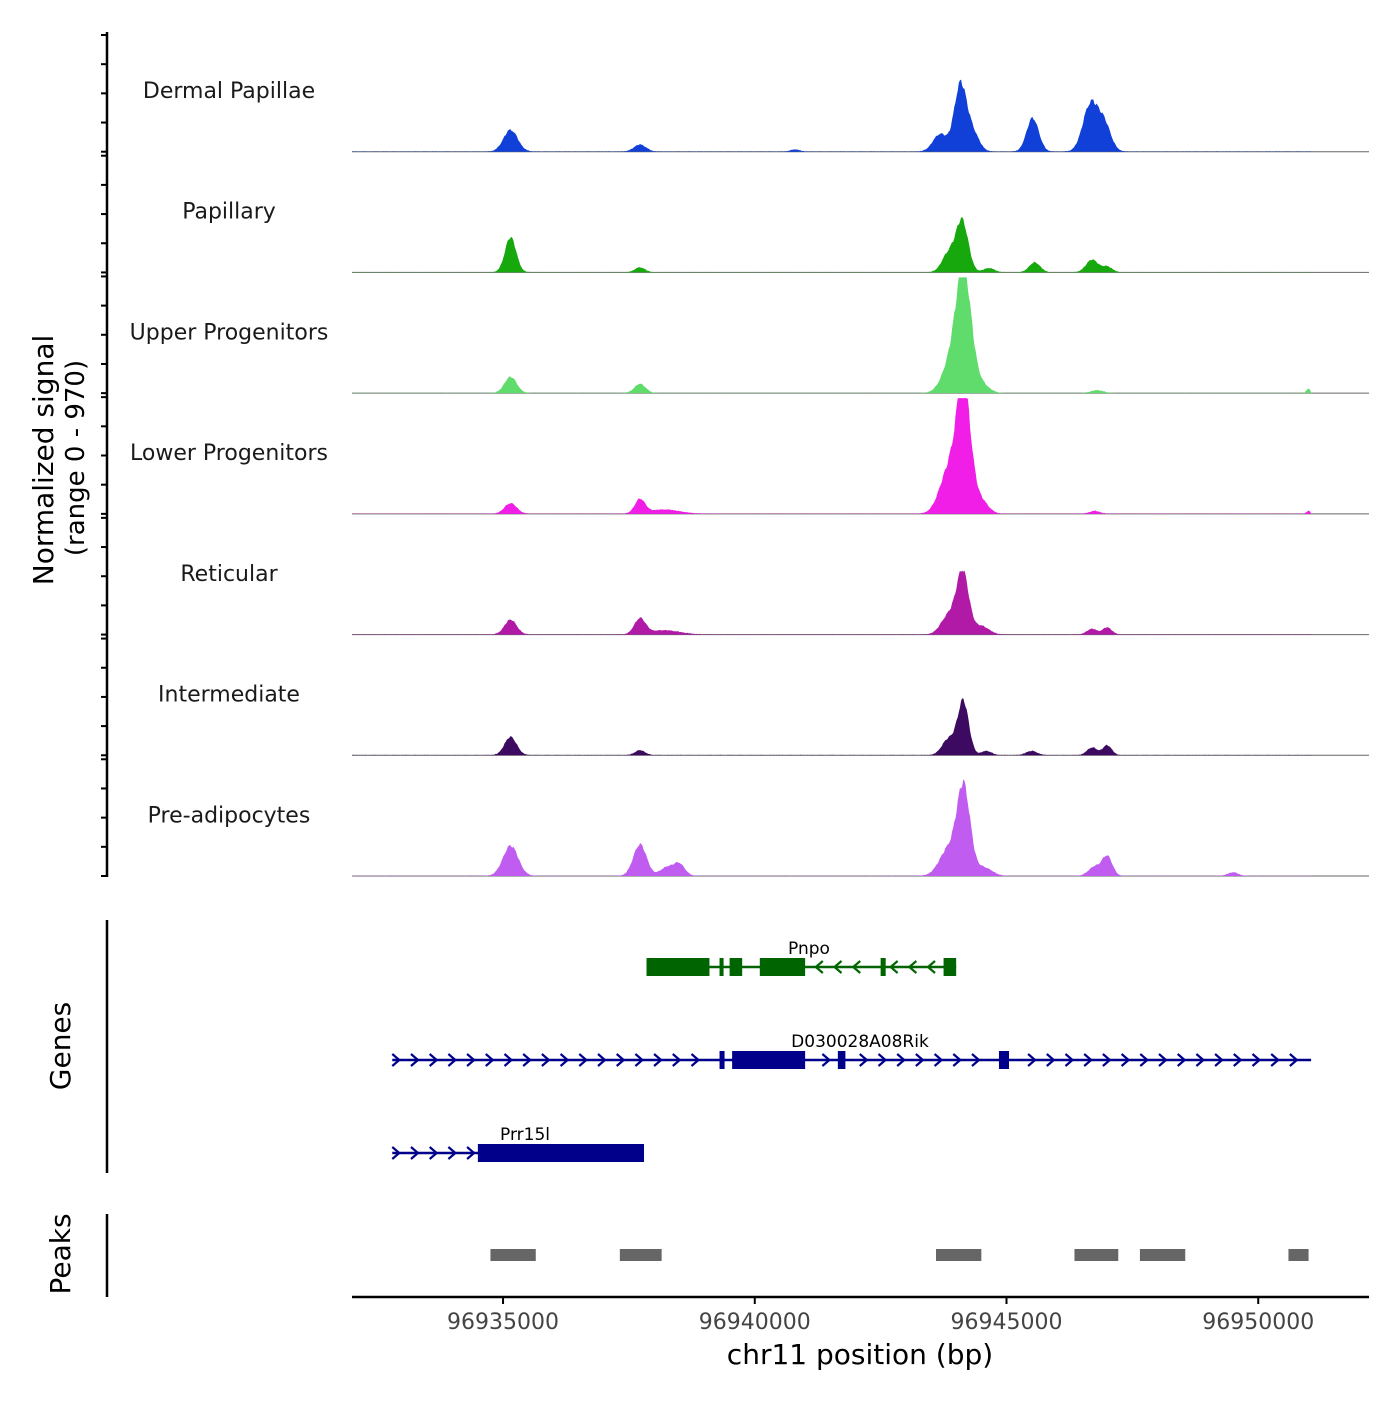 The width and height of the screenshot is (1400, 1405). Describe the element at coordinates (860, 1042) in the screenshot. I see `gene-label: D030028A08Rik` at that location.